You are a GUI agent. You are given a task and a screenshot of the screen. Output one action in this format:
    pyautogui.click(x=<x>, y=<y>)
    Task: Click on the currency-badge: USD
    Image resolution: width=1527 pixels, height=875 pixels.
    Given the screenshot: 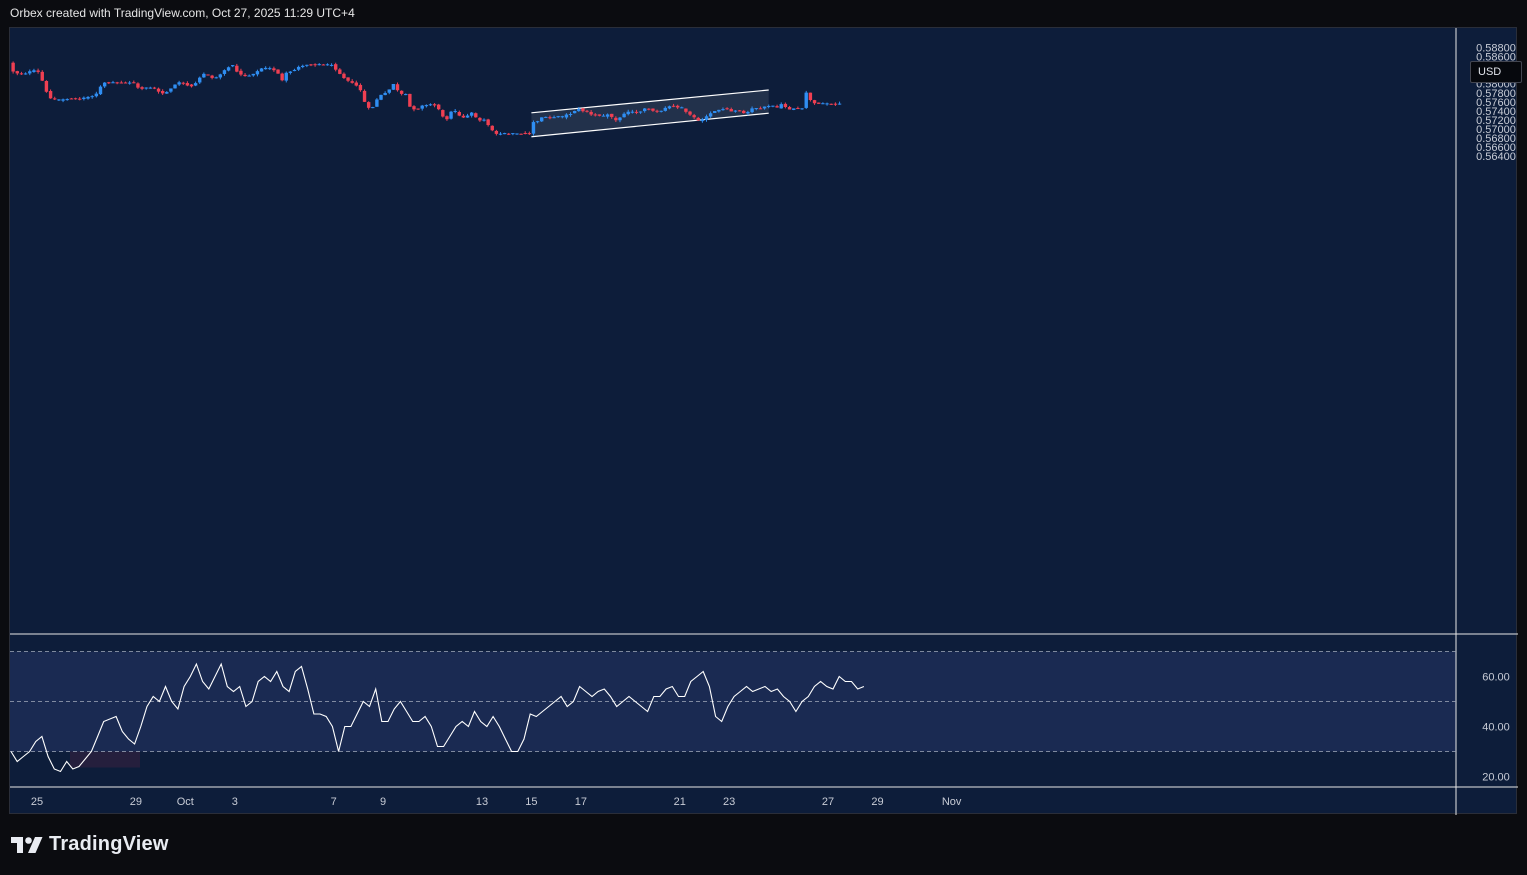 What is the action you would take?
    pyautogui.click(x=1496, y=72)
    